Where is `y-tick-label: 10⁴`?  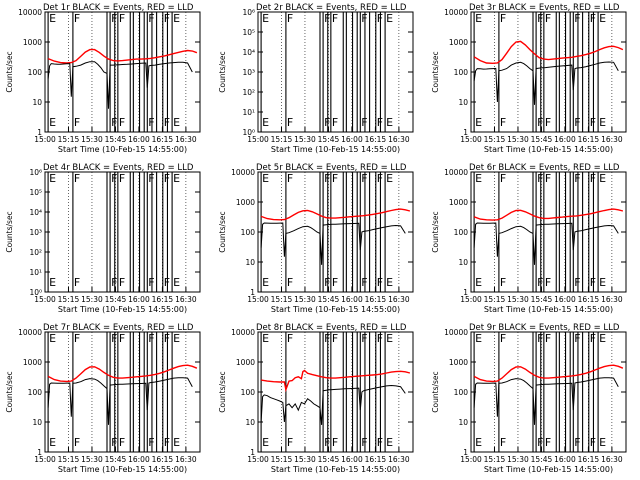 y-tick-label: 10⁴ is located at coordinates (248, 52).